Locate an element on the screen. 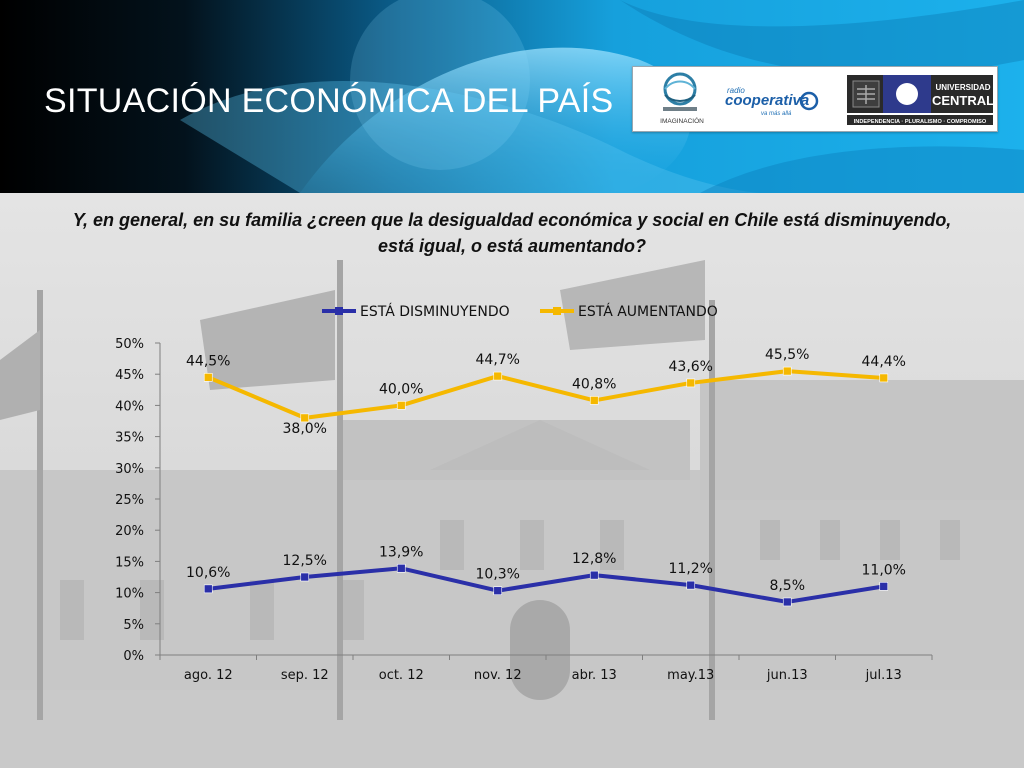 The image size is (1024, 768). universidad-motto: INDEPENDENCIA · PLURALISMO · COMPROMISO is located at coordinates (920, 122).